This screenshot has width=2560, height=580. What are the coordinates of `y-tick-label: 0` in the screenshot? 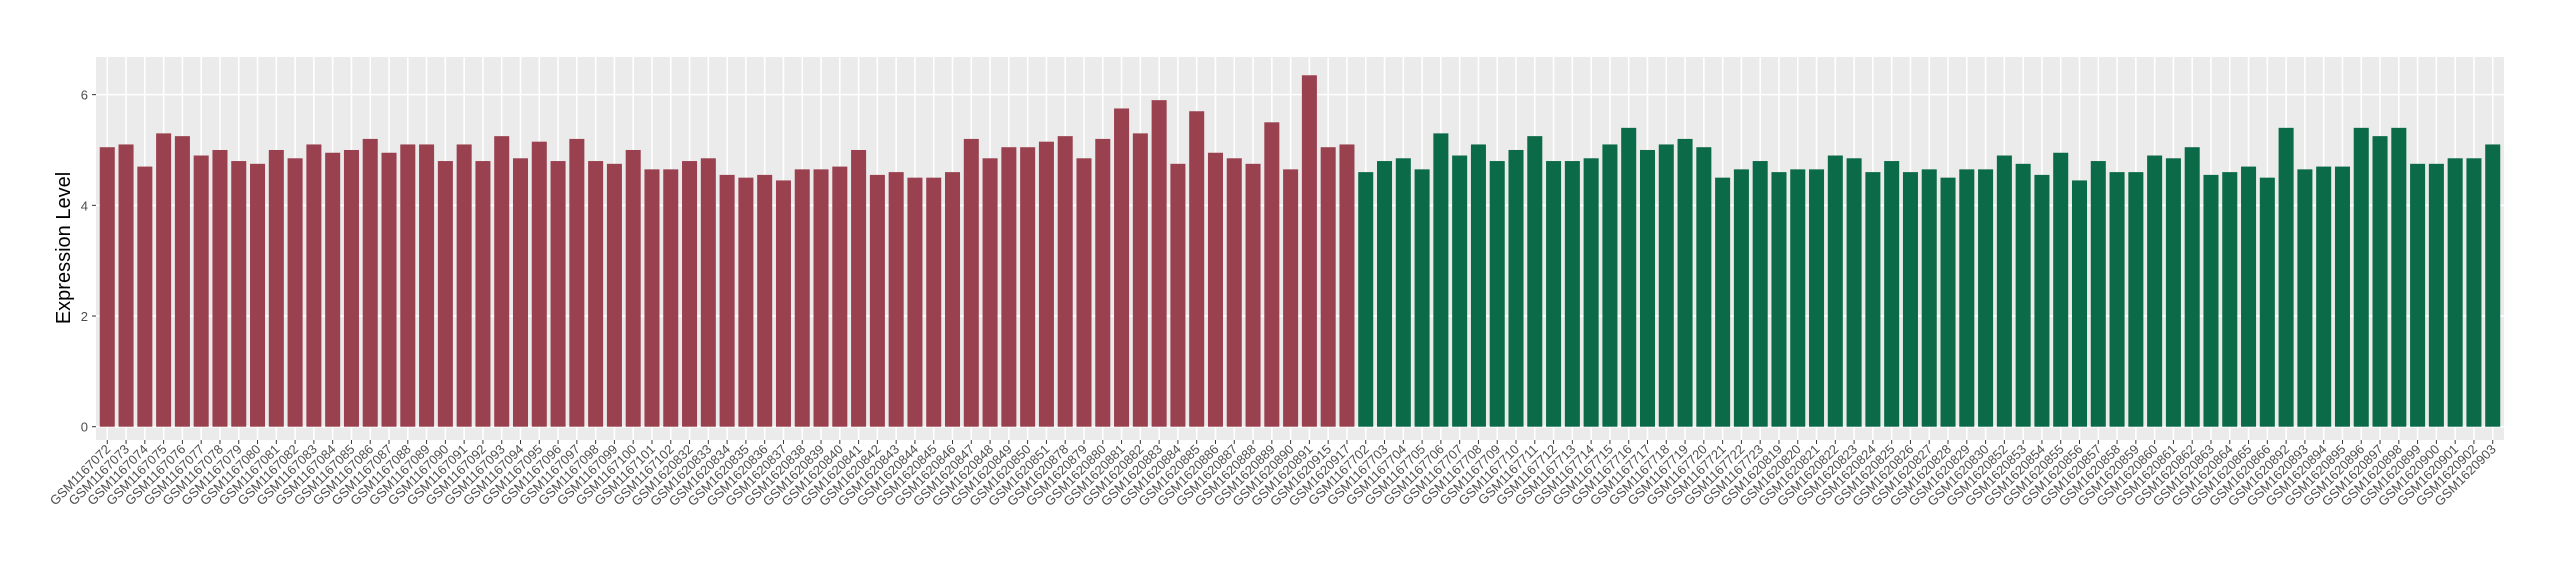 It's located at (84, 427).